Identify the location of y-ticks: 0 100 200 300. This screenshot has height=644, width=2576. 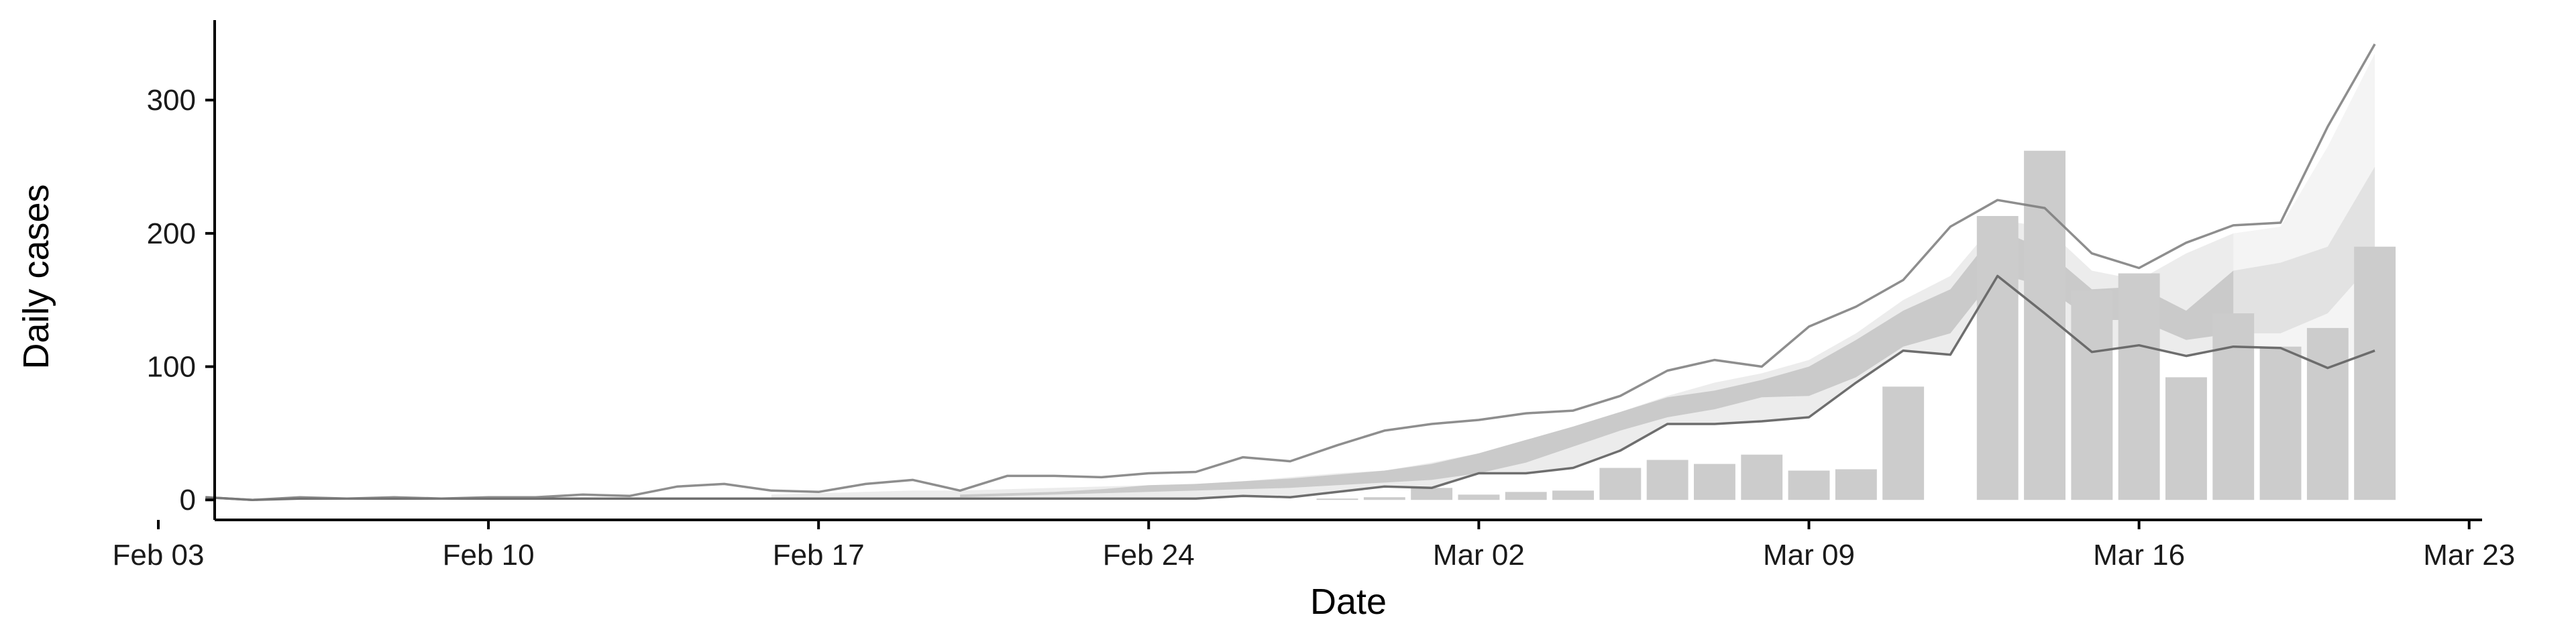
(181, 300).